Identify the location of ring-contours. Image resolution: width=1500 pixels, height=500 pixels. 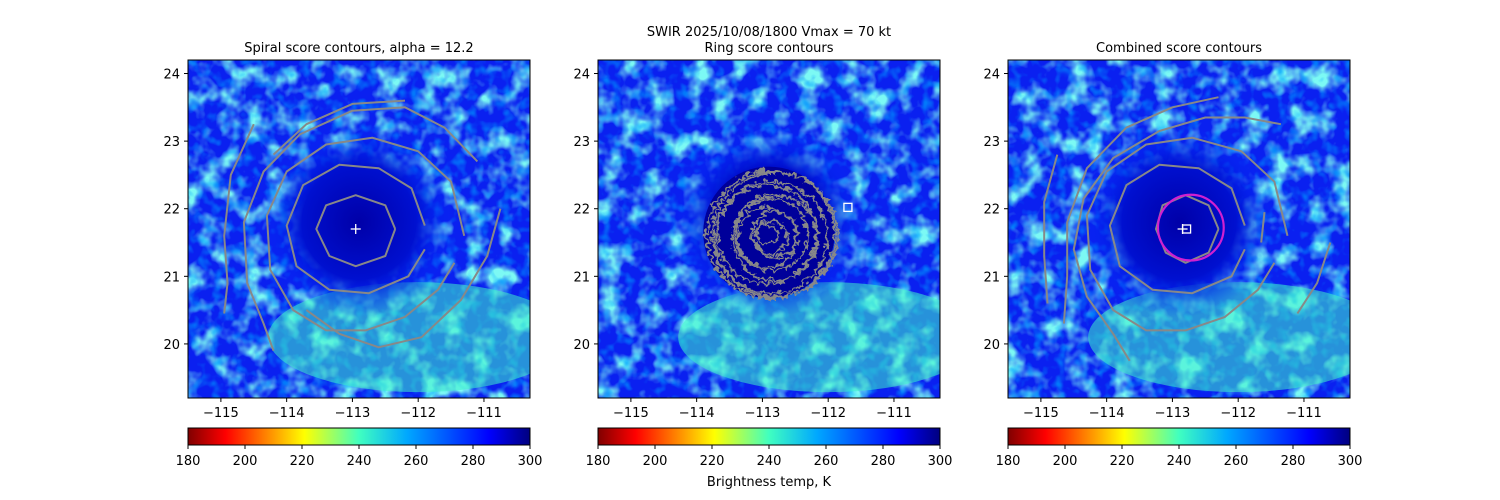
(773, 232).